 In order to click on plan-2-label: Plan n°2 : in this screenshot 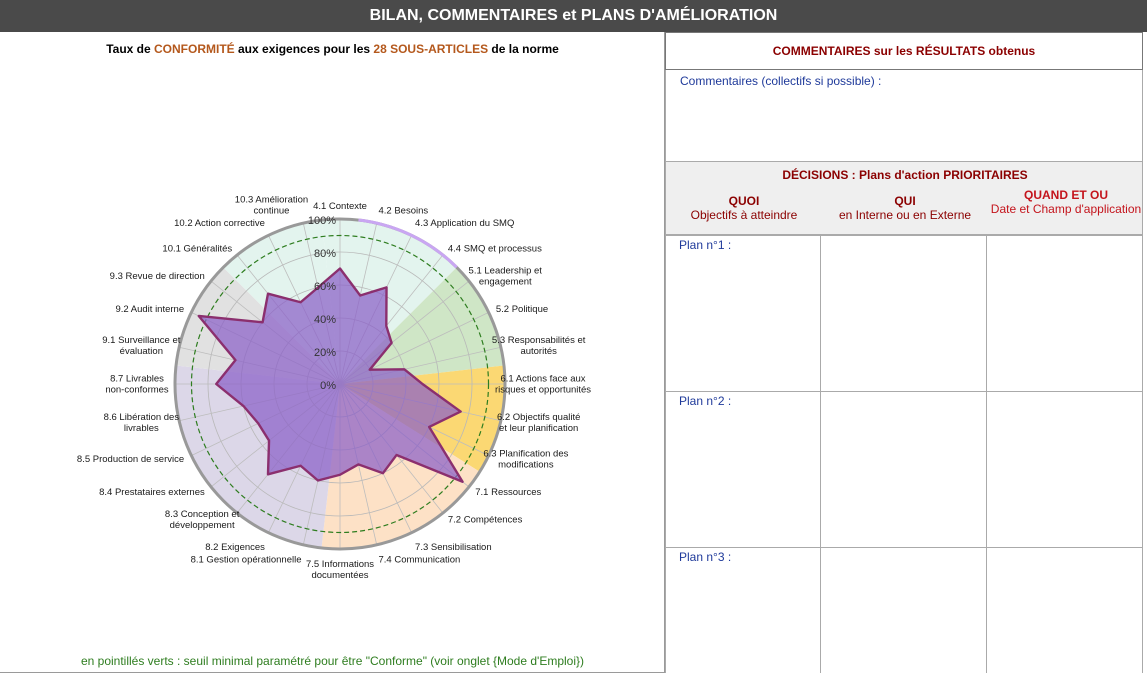, I will do `click(705, 401)`.